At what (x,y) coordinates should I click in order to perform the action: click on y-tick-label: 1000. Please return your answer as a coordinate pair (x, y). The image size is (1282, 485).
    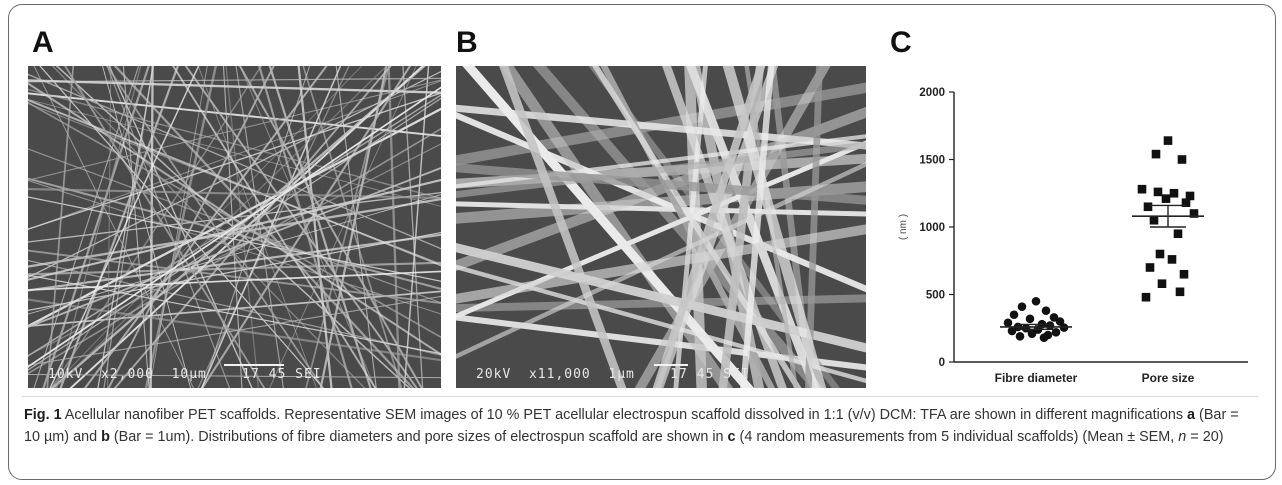
    Looking at the image, I should click on (932, 228).